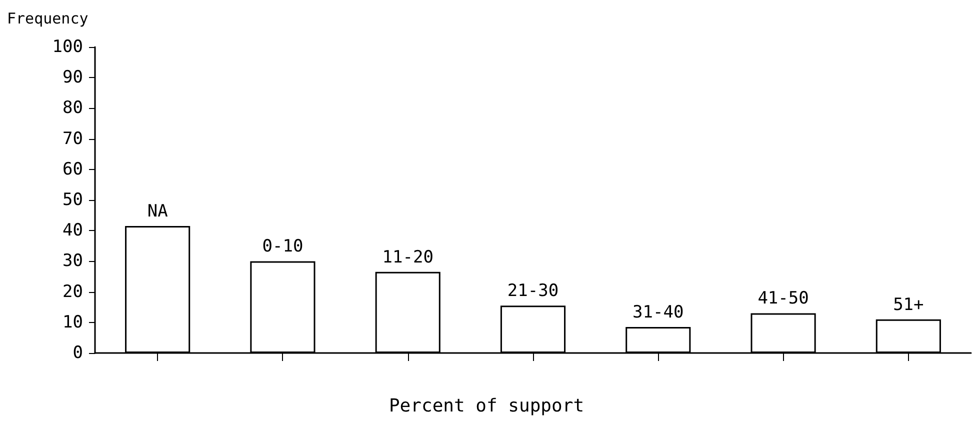  What do you see at coordinates (72, 138) in the screenshot?
I see `y-tick-label: 70` at bounding box center [72, 138].